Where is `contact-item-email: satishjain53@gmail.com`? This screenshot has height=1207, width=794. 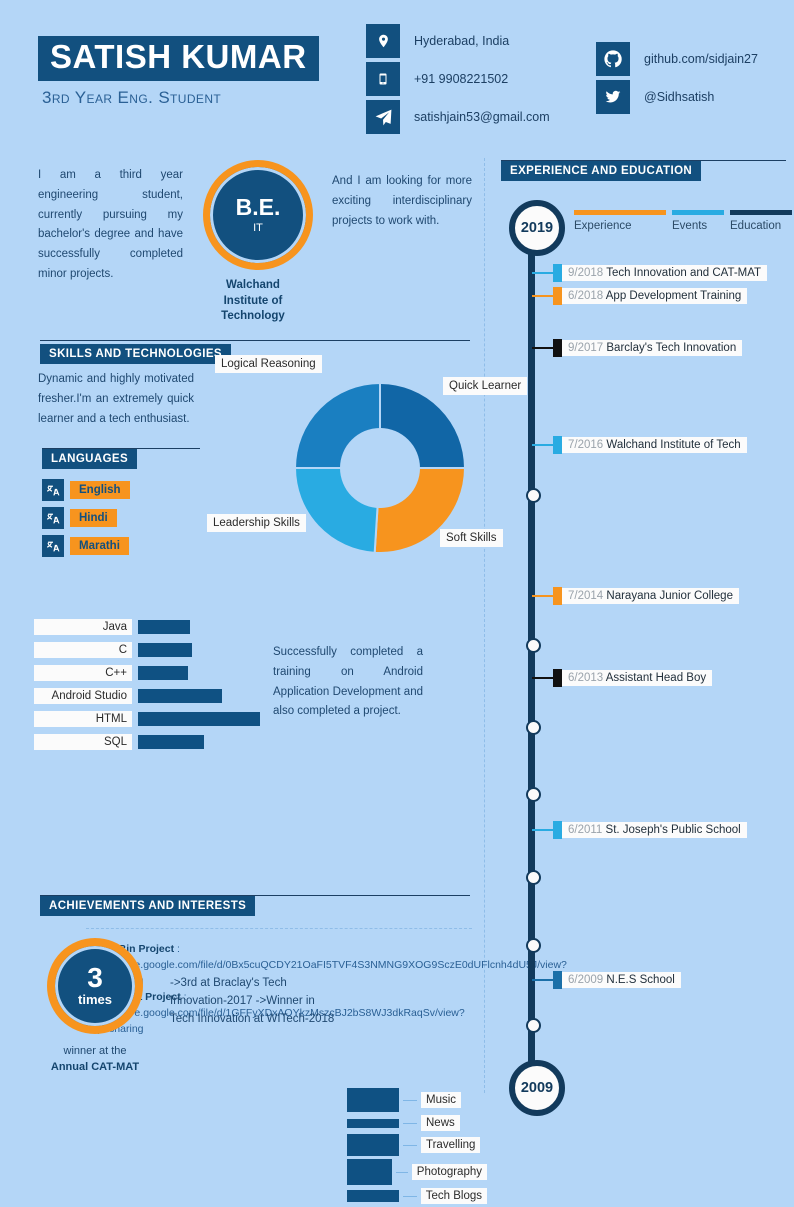 contact-item-email: satishjain53@gmail.com is located at coordinates (458, 117).